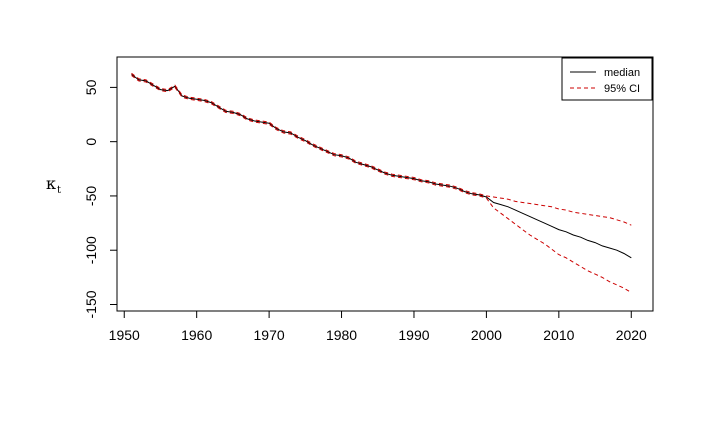 The image size is (710, 426). Describe the element at coordinates (413, 335) in the screenshot. I see `x-tick-label: 1990` at that location.